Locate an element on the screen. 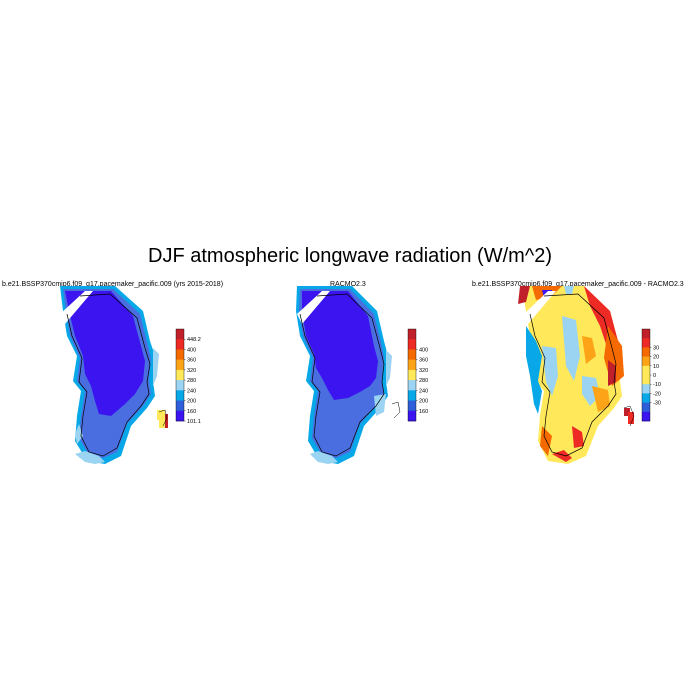  colorbar-tick-label: 20 is located at coordinates (656, 358).